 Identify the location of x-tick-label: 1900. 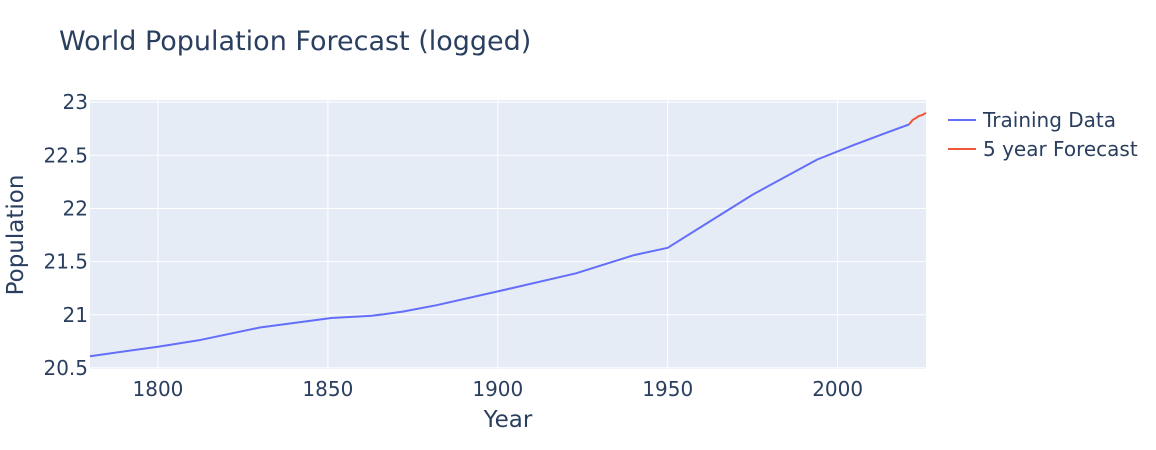
(497, 389).